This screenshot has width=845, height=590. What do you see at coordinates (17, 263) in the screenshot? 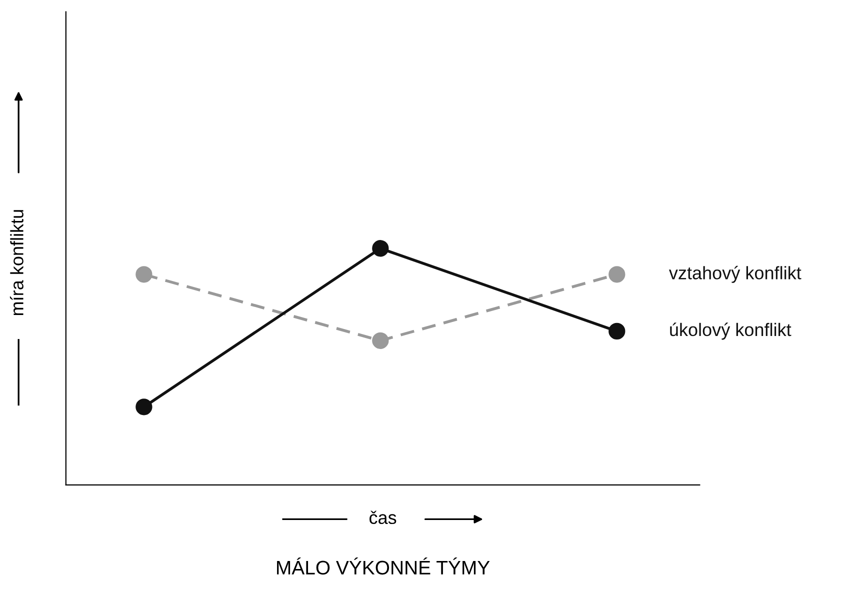
I see `y-axis-title: míra konfliktu` at bounding box center [17, 263].